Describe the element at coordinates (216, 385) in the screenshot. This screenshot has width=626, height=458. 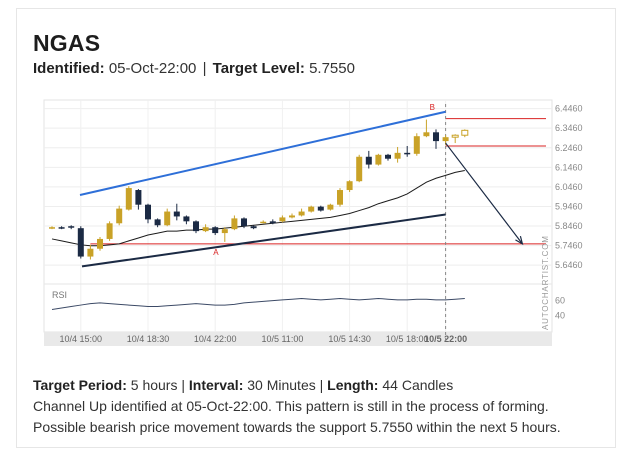
I see `interval-label: Interval:` at that location.